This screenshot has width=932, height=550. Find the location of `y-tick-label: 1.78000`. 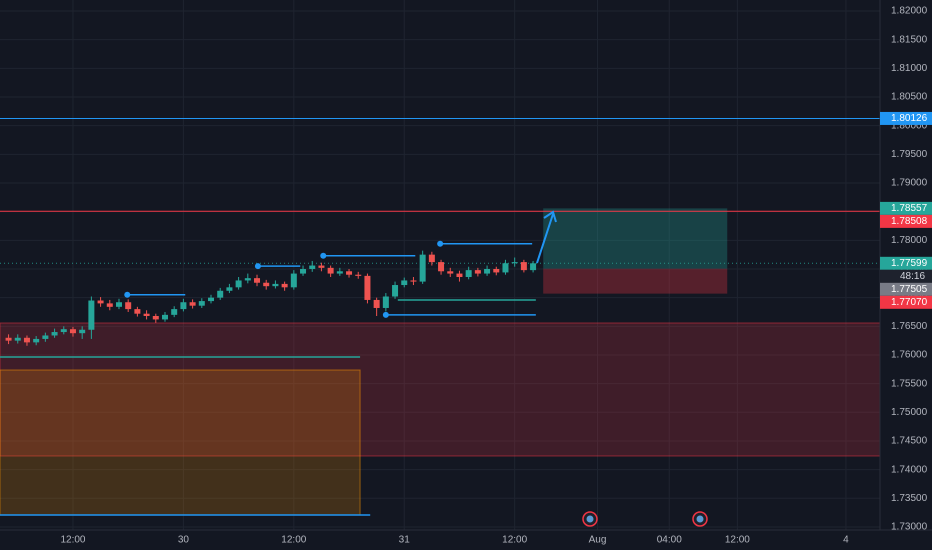

y-tick-label: 1.78000 is located at coordinates (909, 240).